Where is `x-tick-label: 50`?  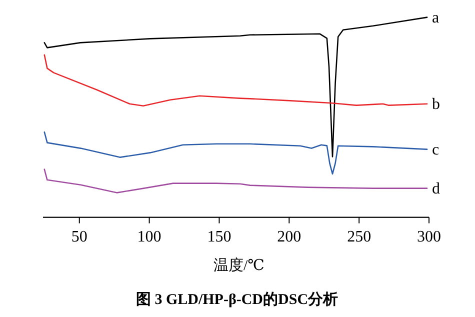 x-tick-label: 50 is located at coordinates (79, 237).